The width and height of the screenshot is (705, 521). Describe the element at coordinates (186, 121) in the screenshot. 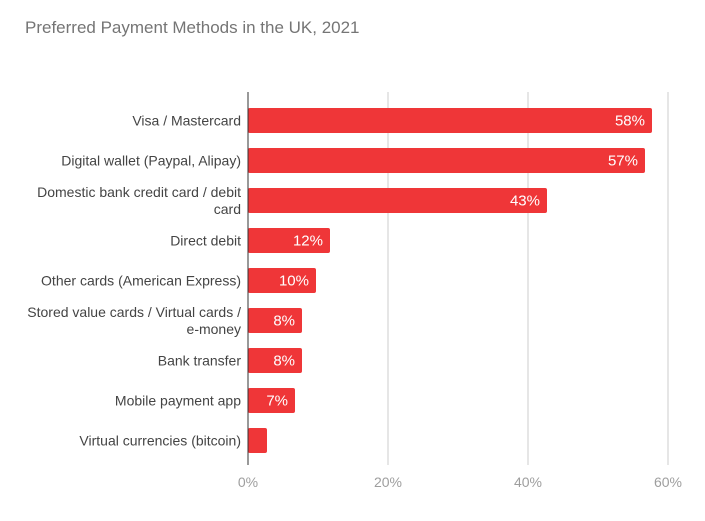

I see `category-label: Visa / Mastercard` at that location.